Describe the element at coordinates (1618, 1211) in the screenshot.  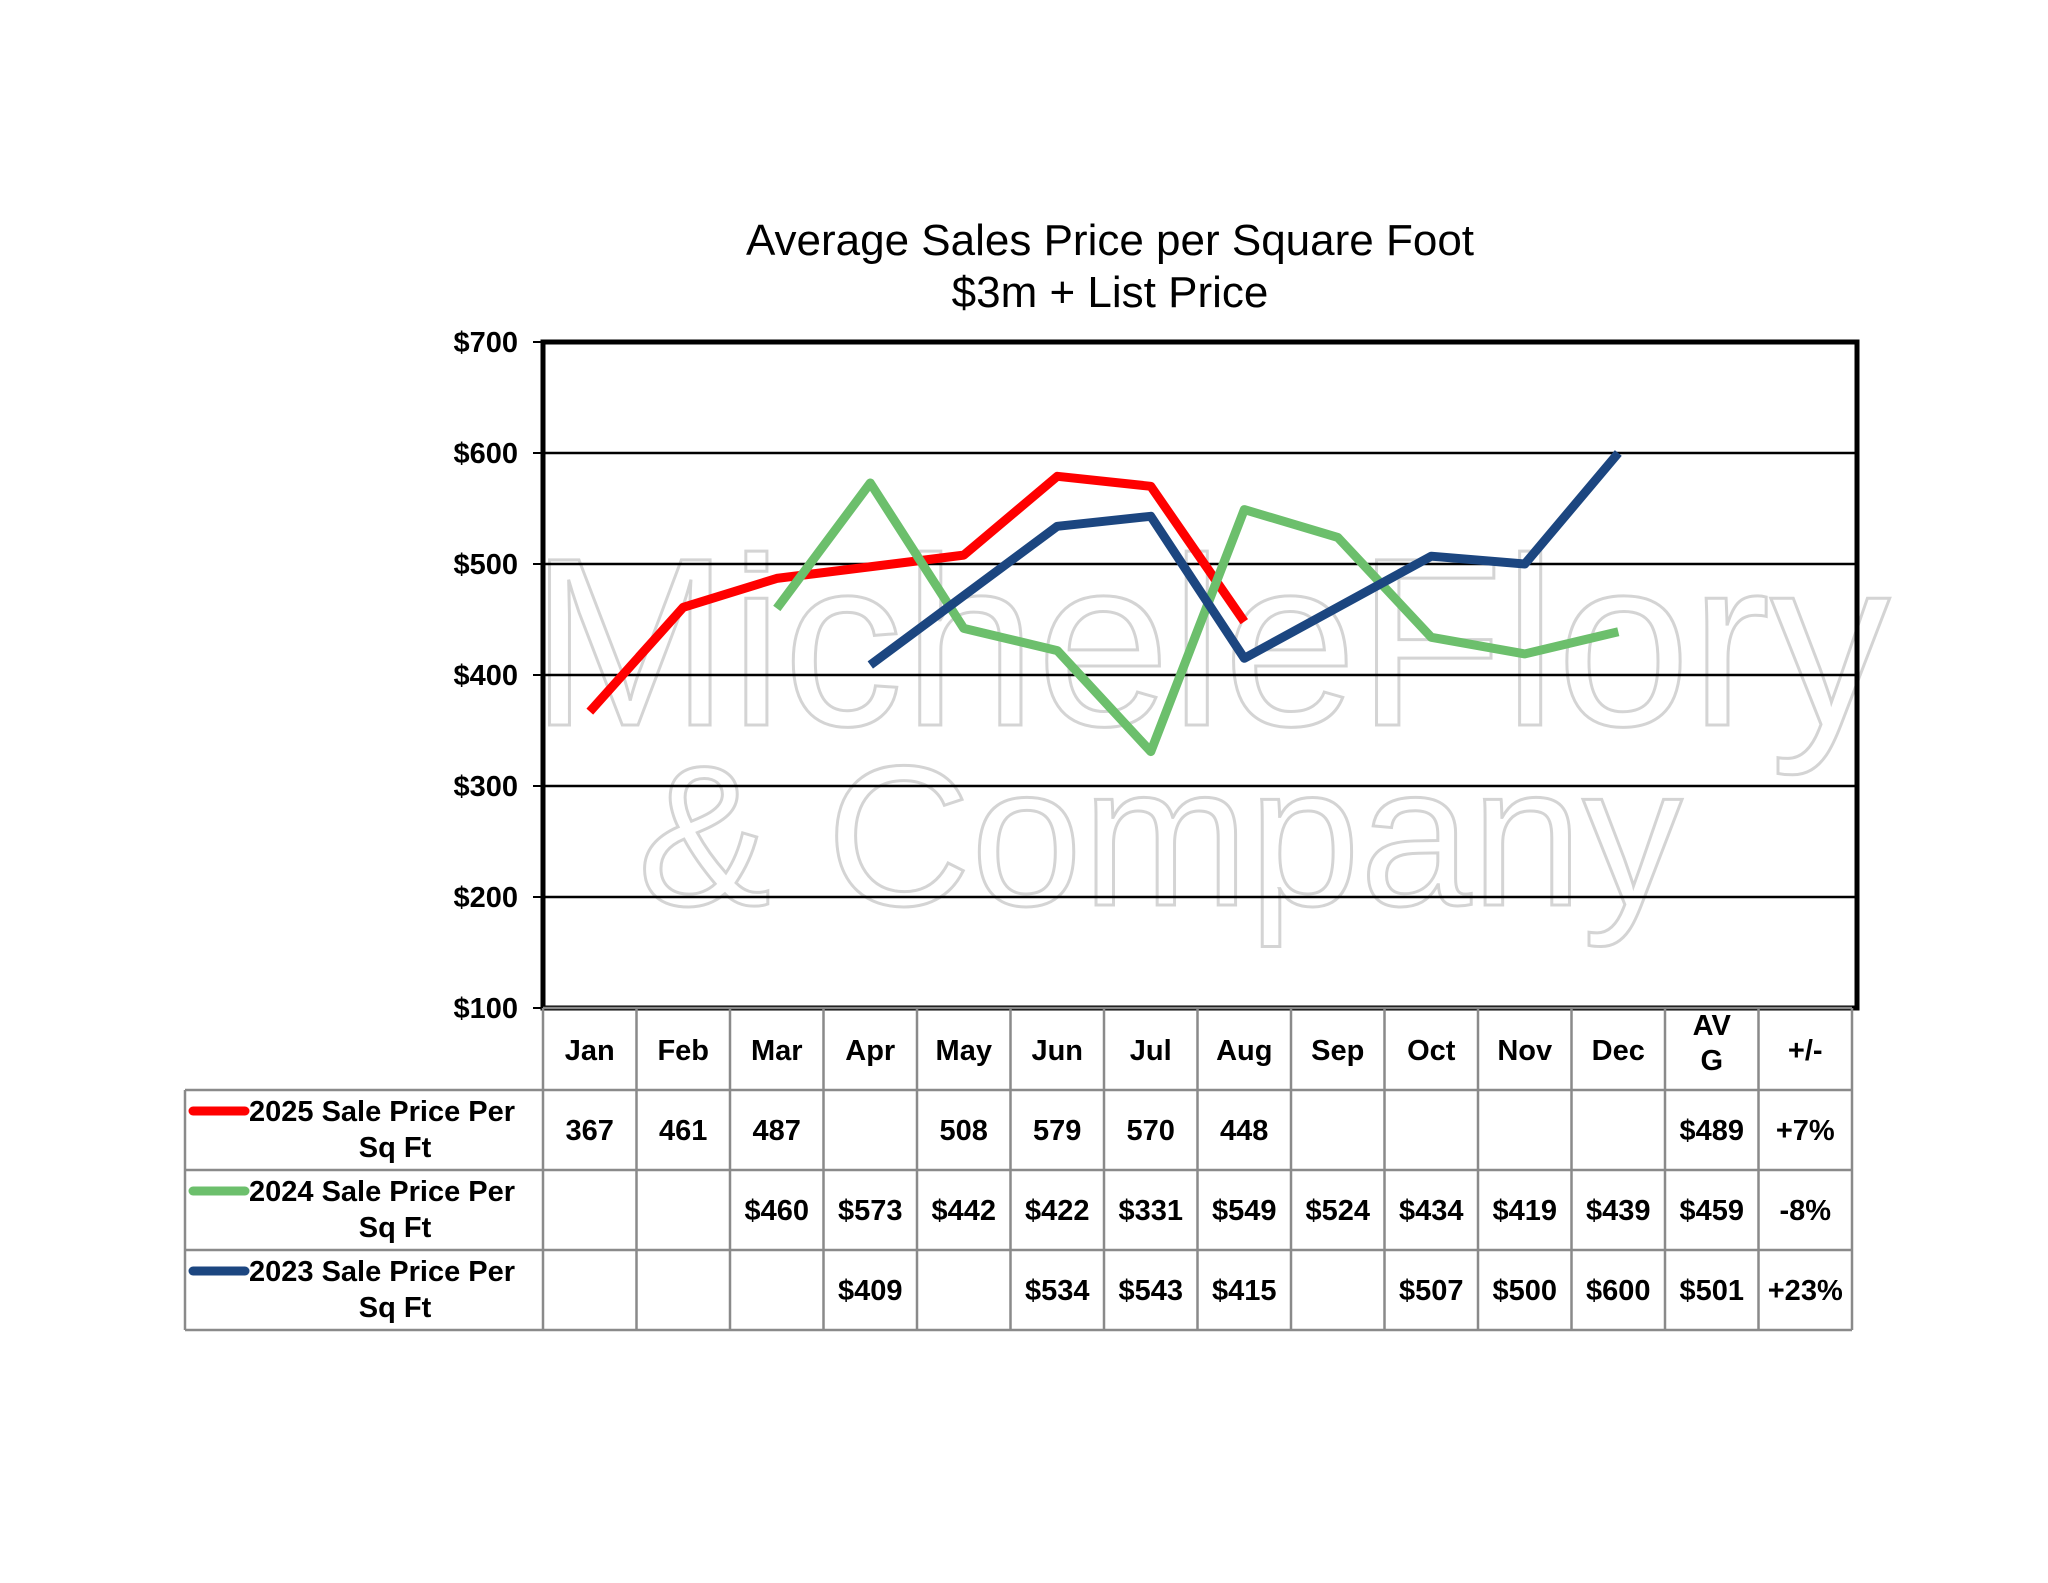
I see `table-cell-value: $439` at that location.